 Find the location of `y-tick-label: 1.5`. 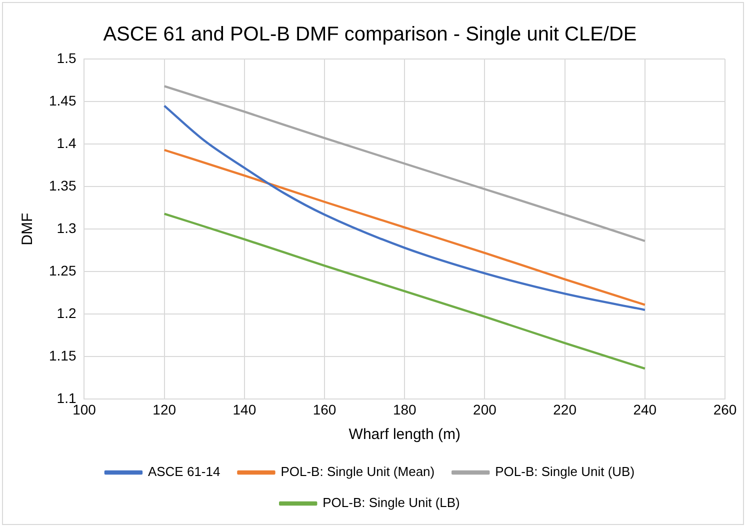

y-tick-label: 1.5 is located at coordinates (66, 58).